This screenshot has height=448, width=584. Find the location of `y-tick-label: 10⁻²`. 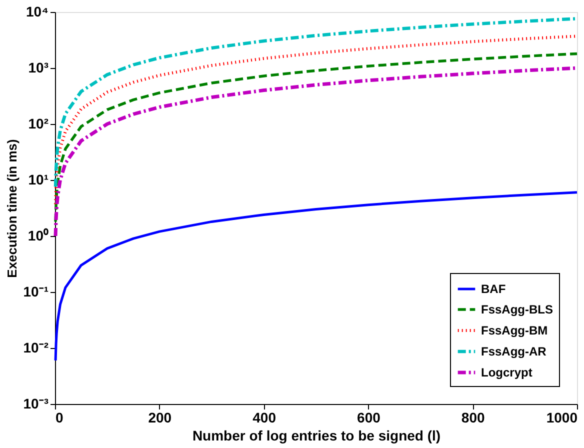

y-tick-label: 10⁻² is located at coordinates (36, 348).